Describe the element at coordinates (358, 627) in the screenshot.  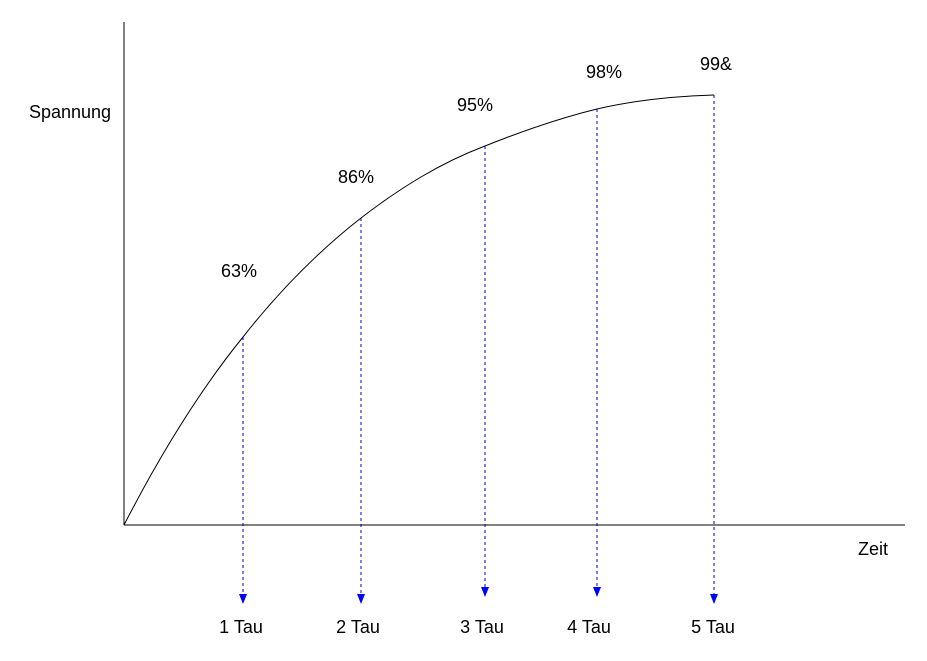
I see `tau-label: 2 Tau` at that location.